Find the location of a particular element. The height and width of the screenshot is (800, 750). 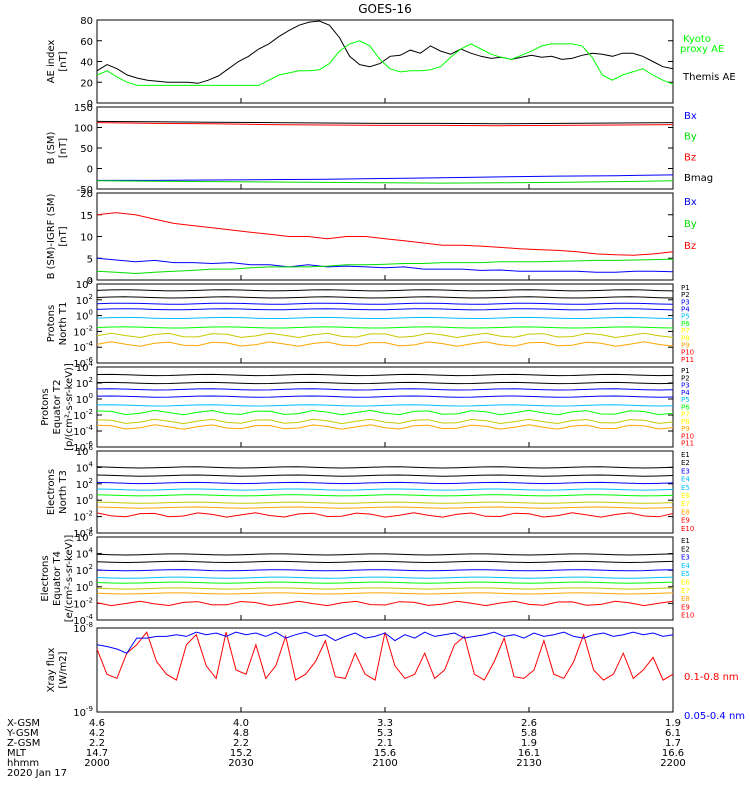

series-bz is located at coordinates (385, 234).